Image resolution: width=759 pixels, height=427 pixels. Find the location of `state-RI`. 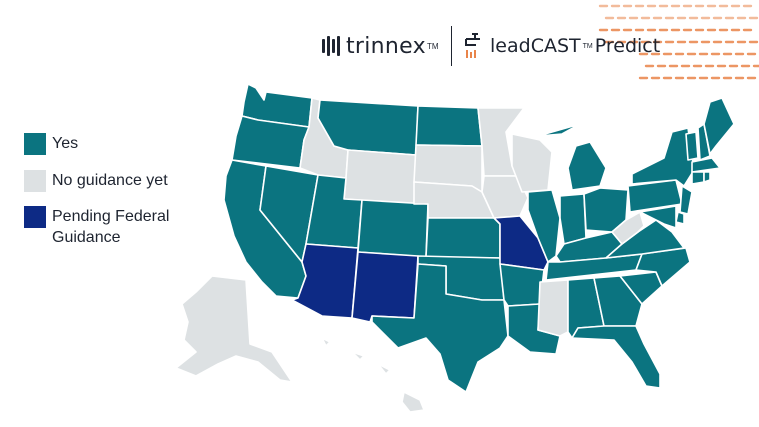

state-RI is located at coordinates (707, 177).